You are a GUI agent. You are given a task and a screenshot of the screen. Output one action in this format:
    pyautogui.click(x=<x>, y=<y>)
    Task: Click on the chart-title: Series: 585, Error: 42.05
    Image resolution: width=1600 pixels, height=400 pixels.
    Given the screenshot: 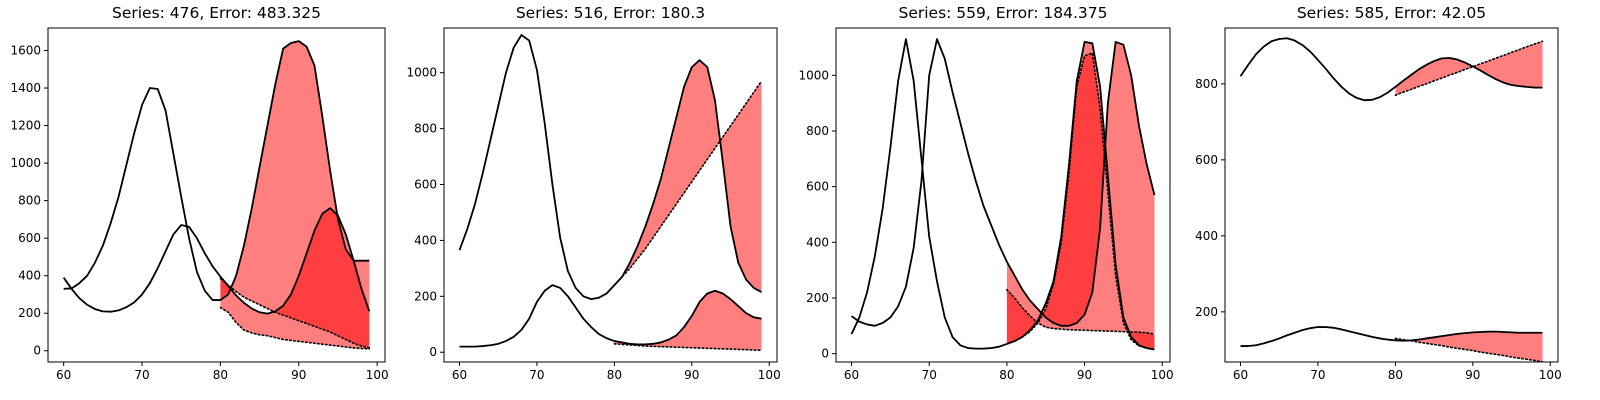 What is the action you would take?
    pyautogui.click(x=1391, y=13)
    